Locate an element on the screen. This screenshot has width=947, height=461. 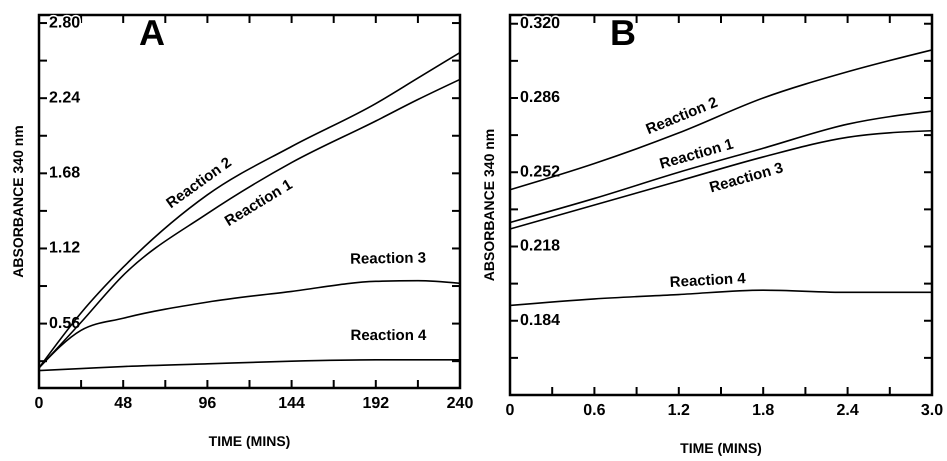
x-tick-label: 96 is located at coordinates (207, 403).